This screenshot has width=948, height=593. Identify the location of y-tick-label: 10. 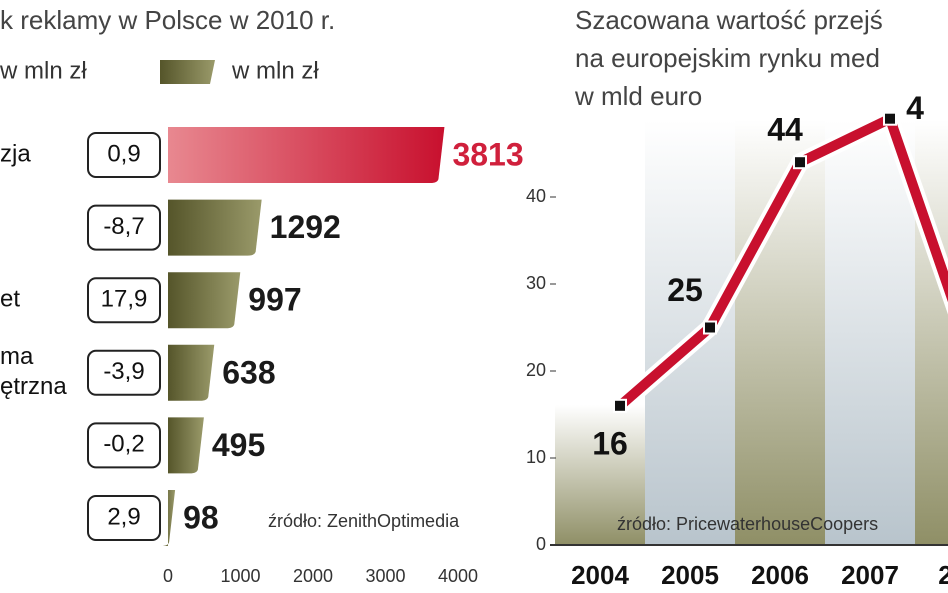
(536, 457).